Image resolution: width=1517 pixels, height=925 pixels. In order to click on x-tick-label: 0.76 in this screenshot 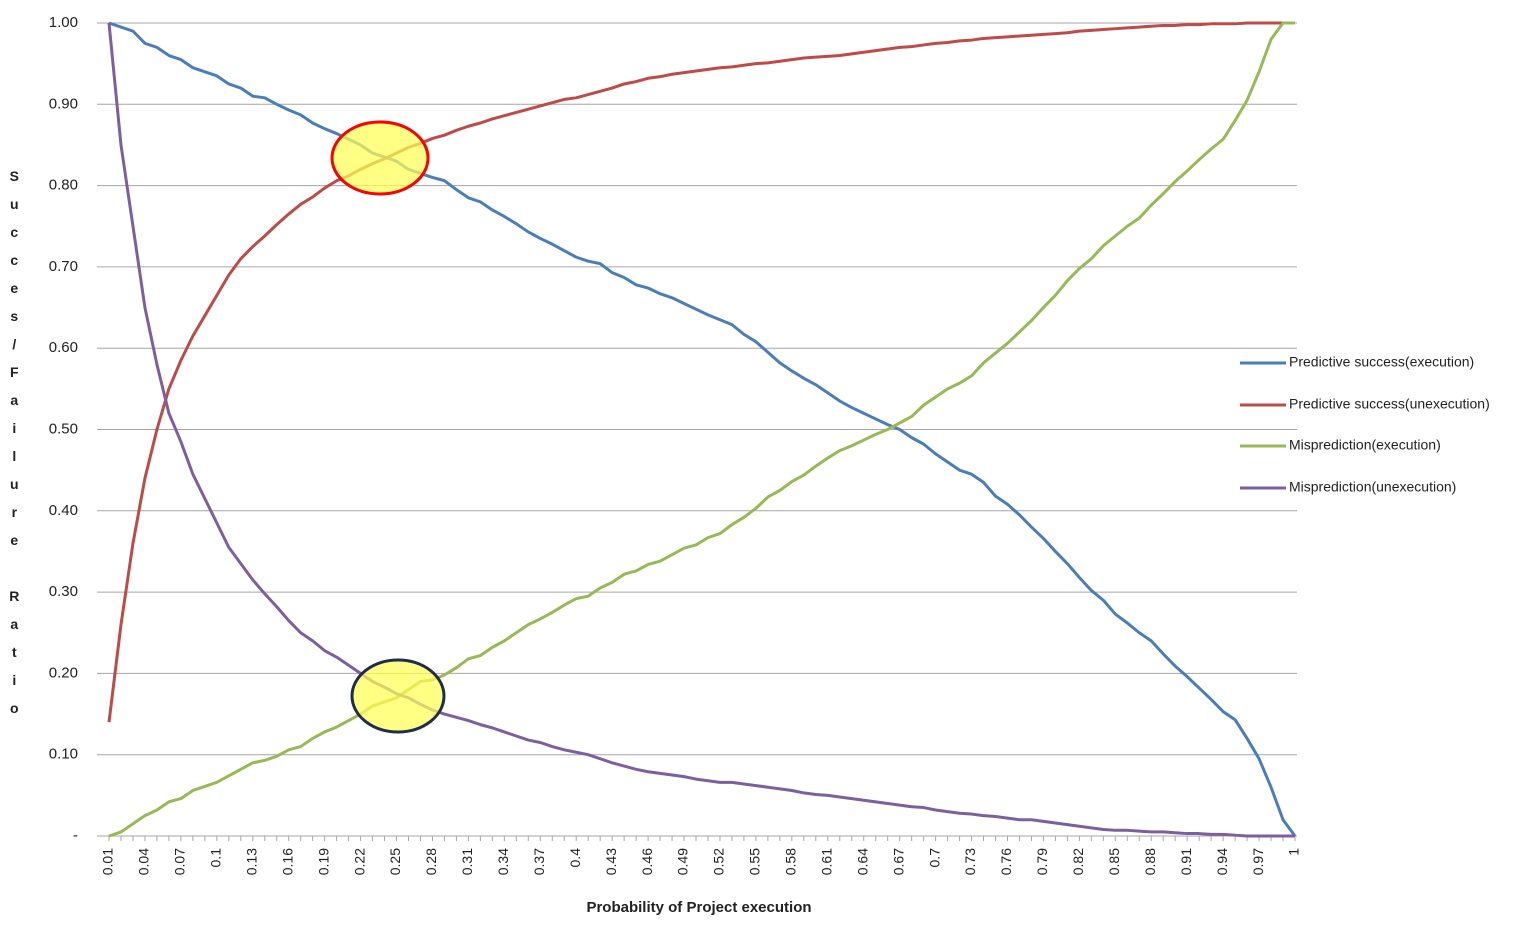, I will do `click(1006, 861)`.